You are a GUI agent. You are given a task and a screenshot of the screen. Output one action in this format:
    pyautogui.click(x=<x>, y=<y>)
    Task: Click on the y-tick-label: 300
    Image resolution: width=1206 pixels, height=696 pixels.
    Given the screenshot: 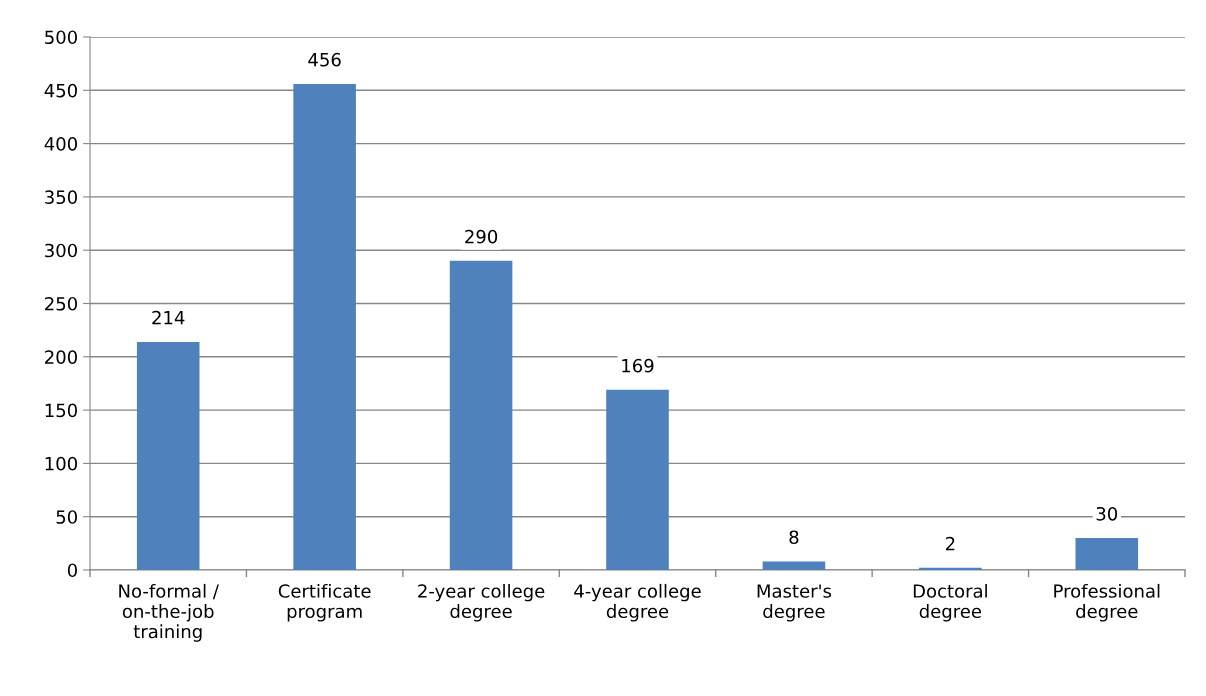 What is the action you would take?
    pyautogui.click(x=61, y=250)
    